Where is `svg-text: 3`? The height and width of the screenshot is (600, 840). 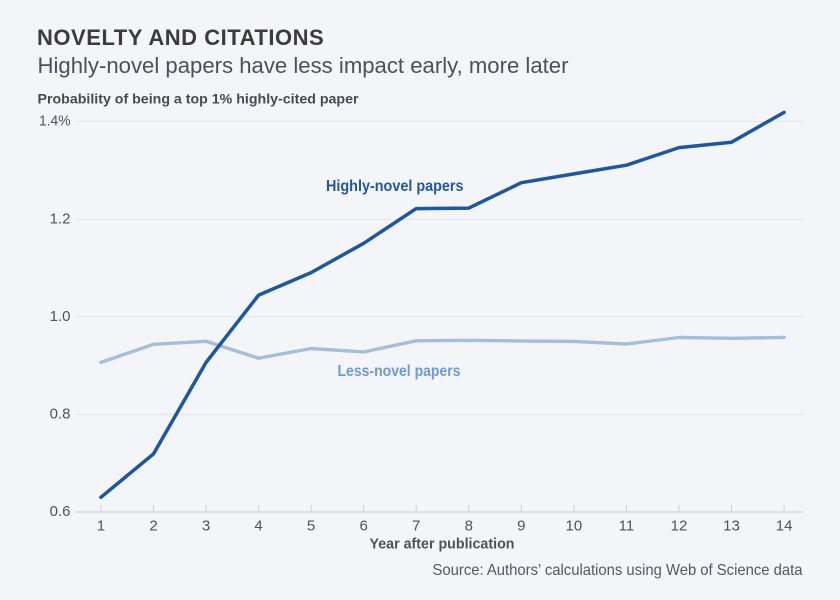 svg-text: 3 is located at coordinates (206, 525).